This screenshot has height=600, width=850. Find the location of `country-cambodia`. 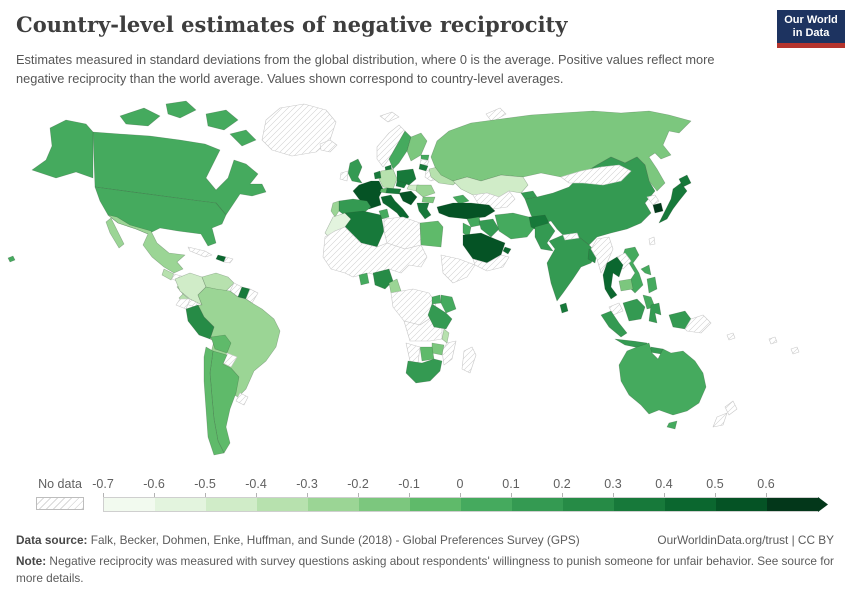

country-cambodia is located at coordinates (626, 285).